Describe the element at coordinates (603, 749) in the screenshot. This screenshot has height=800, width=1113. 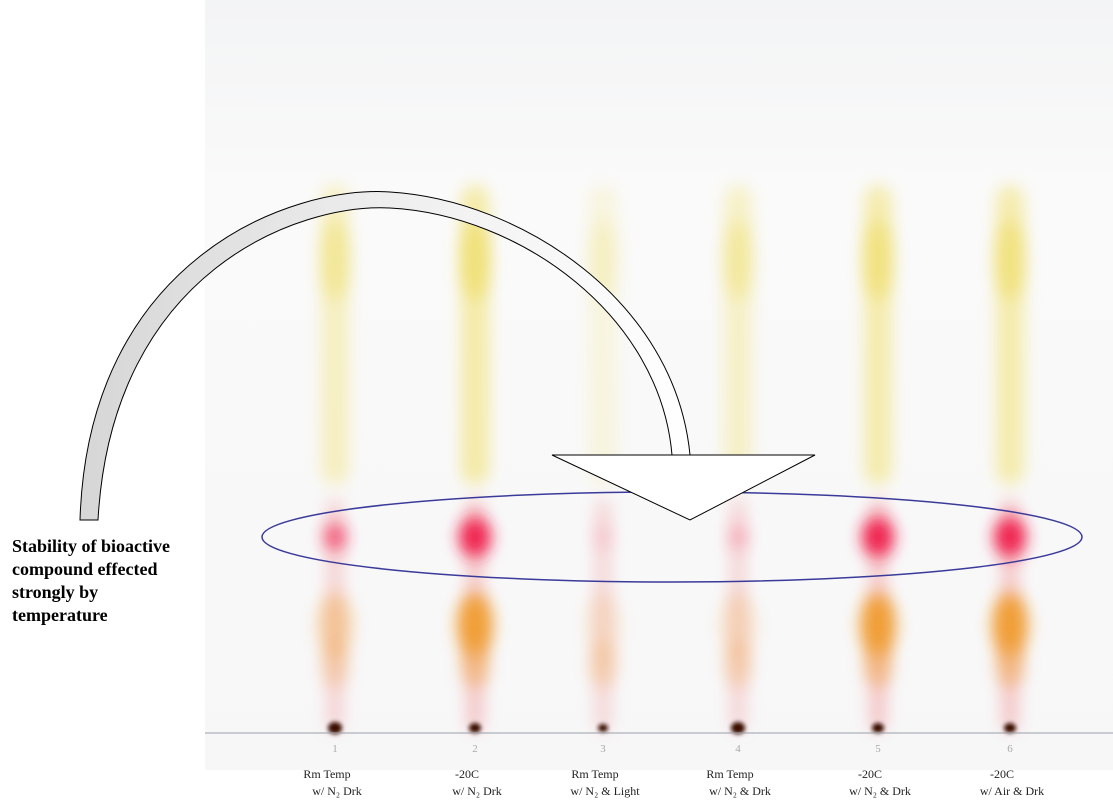
I see `lane-number: 3` at that location.